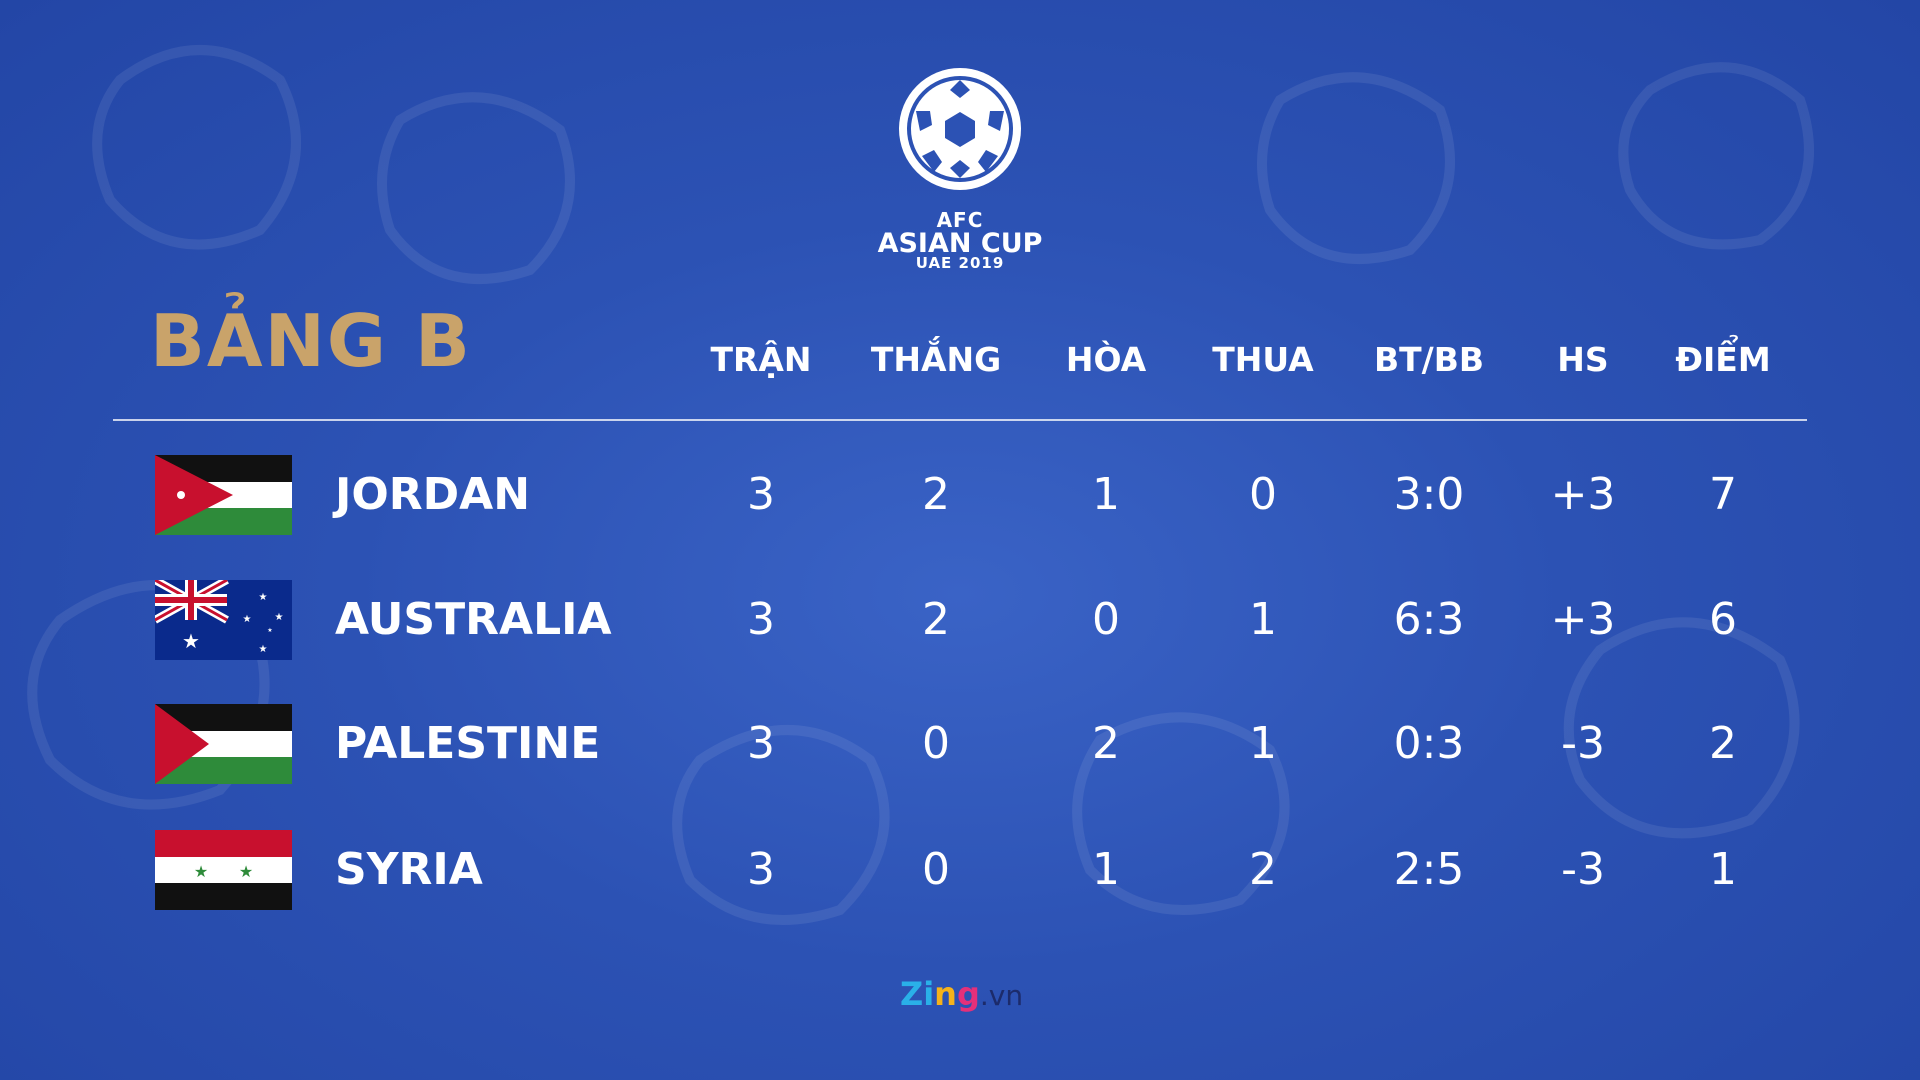 Image resolution: width=1920 pixels, height=1080 pixels. Describe the element at coordinates (1723, 743) in the screenshot. I see `cell-points: 2` at that location.